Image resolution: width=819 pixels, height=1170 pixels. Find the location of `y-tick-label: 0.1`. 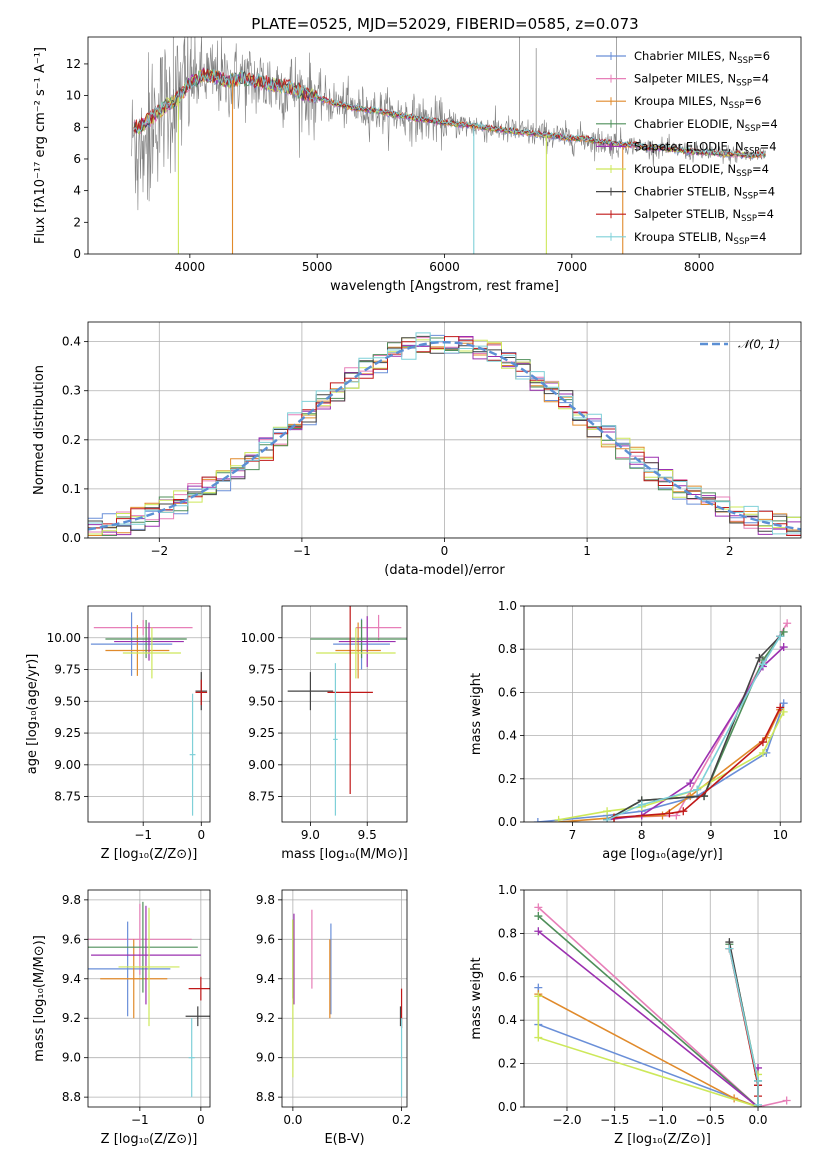

y-tick-label: 0.1 is located at coordinates (71, 489).